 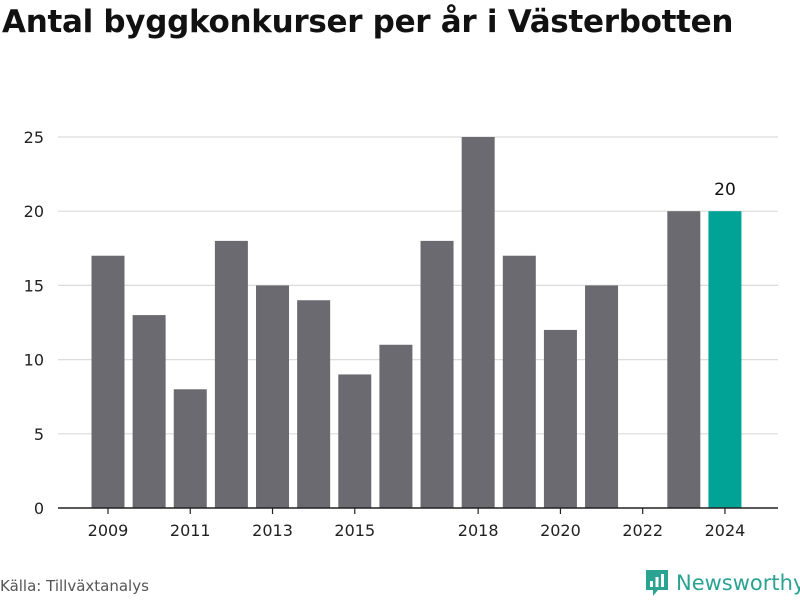 What do you see at coordinates (396, 426) in the screenshot?
I see `bar-2016` at bounding box center [396, 426].